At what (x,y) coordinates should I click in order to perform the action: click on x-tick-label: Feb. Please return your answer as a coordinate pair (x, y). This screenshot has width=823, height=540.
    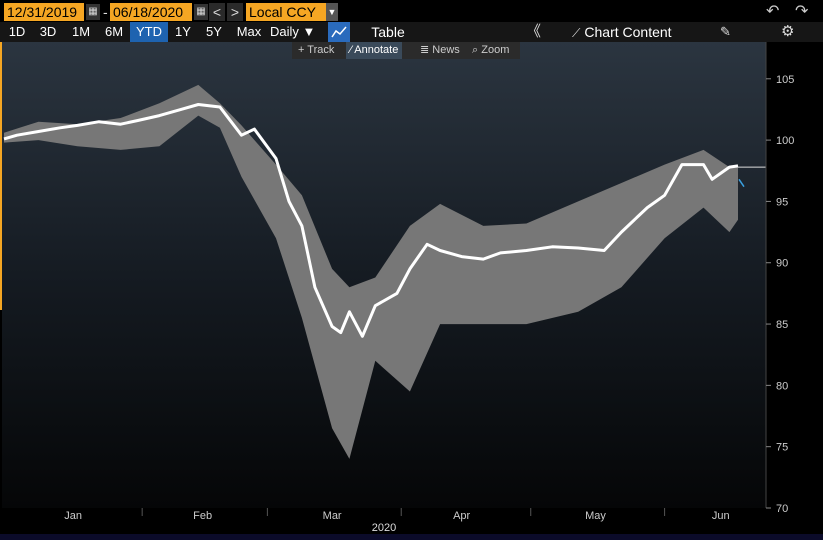
    Looking at the image, I should click on (202, 516).